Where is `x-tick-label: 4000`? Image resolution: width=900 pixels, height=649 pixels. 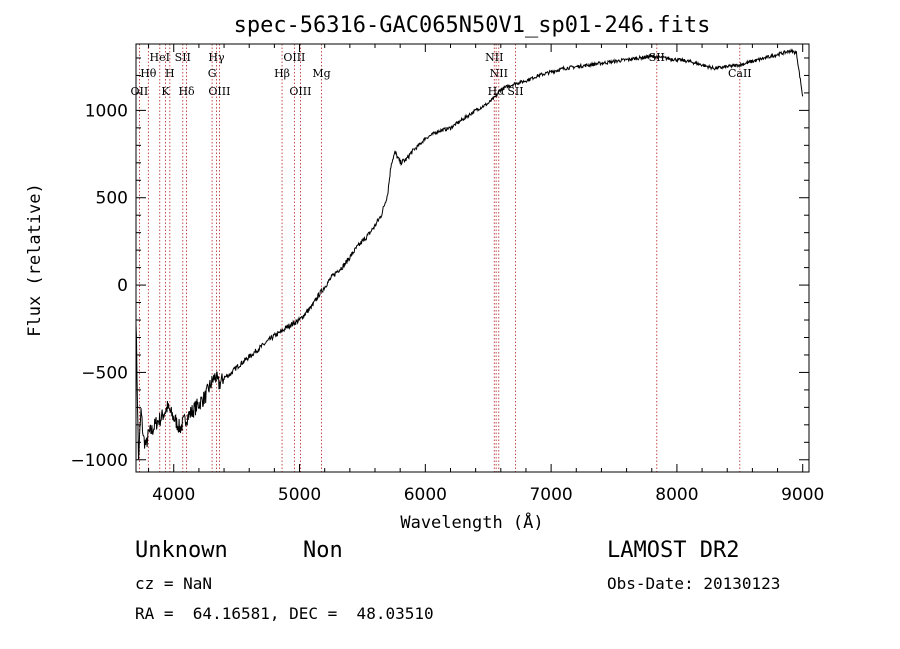
x-tick-label: 4000 is located at coordinates (173, 495).